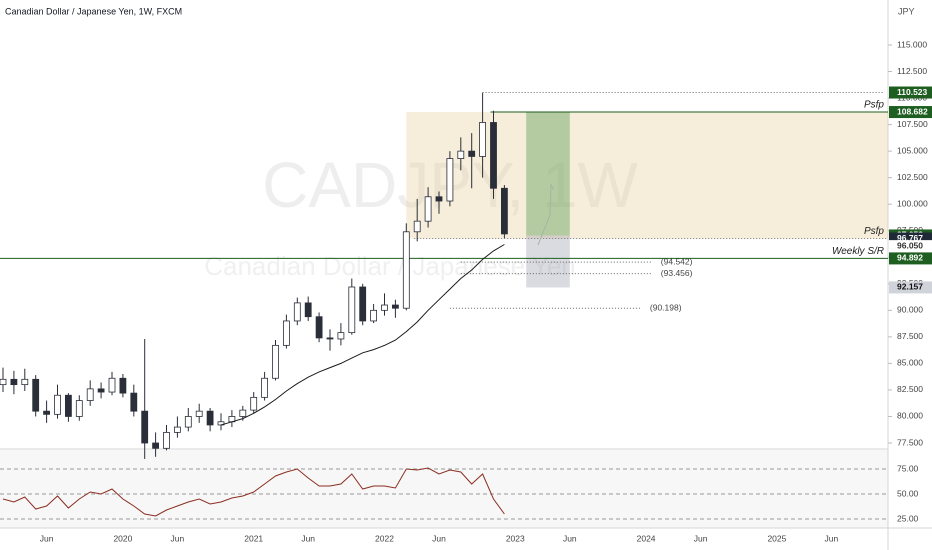 The image size is (932, 550). Describe the element at coordinates (677, 273) in the screenshot. I see `dotted-level-label: (93.456)` at that location.